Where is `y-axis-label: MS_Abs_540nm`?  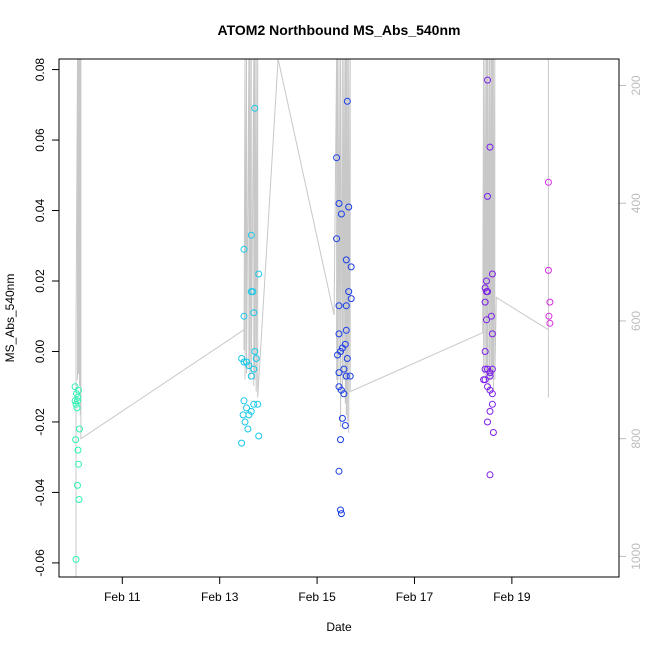
y-axis-label: MS_Abs_540nm is located at coordinates (10, 318).